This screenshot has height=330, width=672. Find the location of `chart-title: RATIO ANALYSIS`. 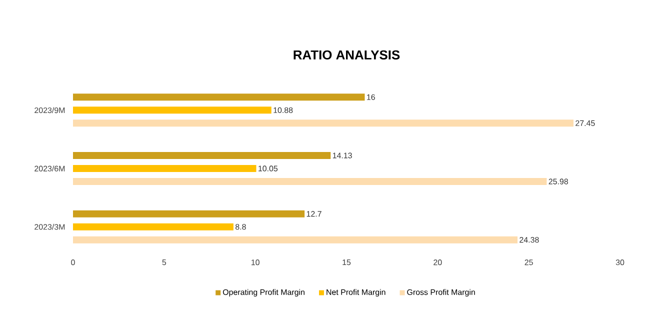

chart-title: RATIO ANALYSIS is located at coordinates (347, 55).